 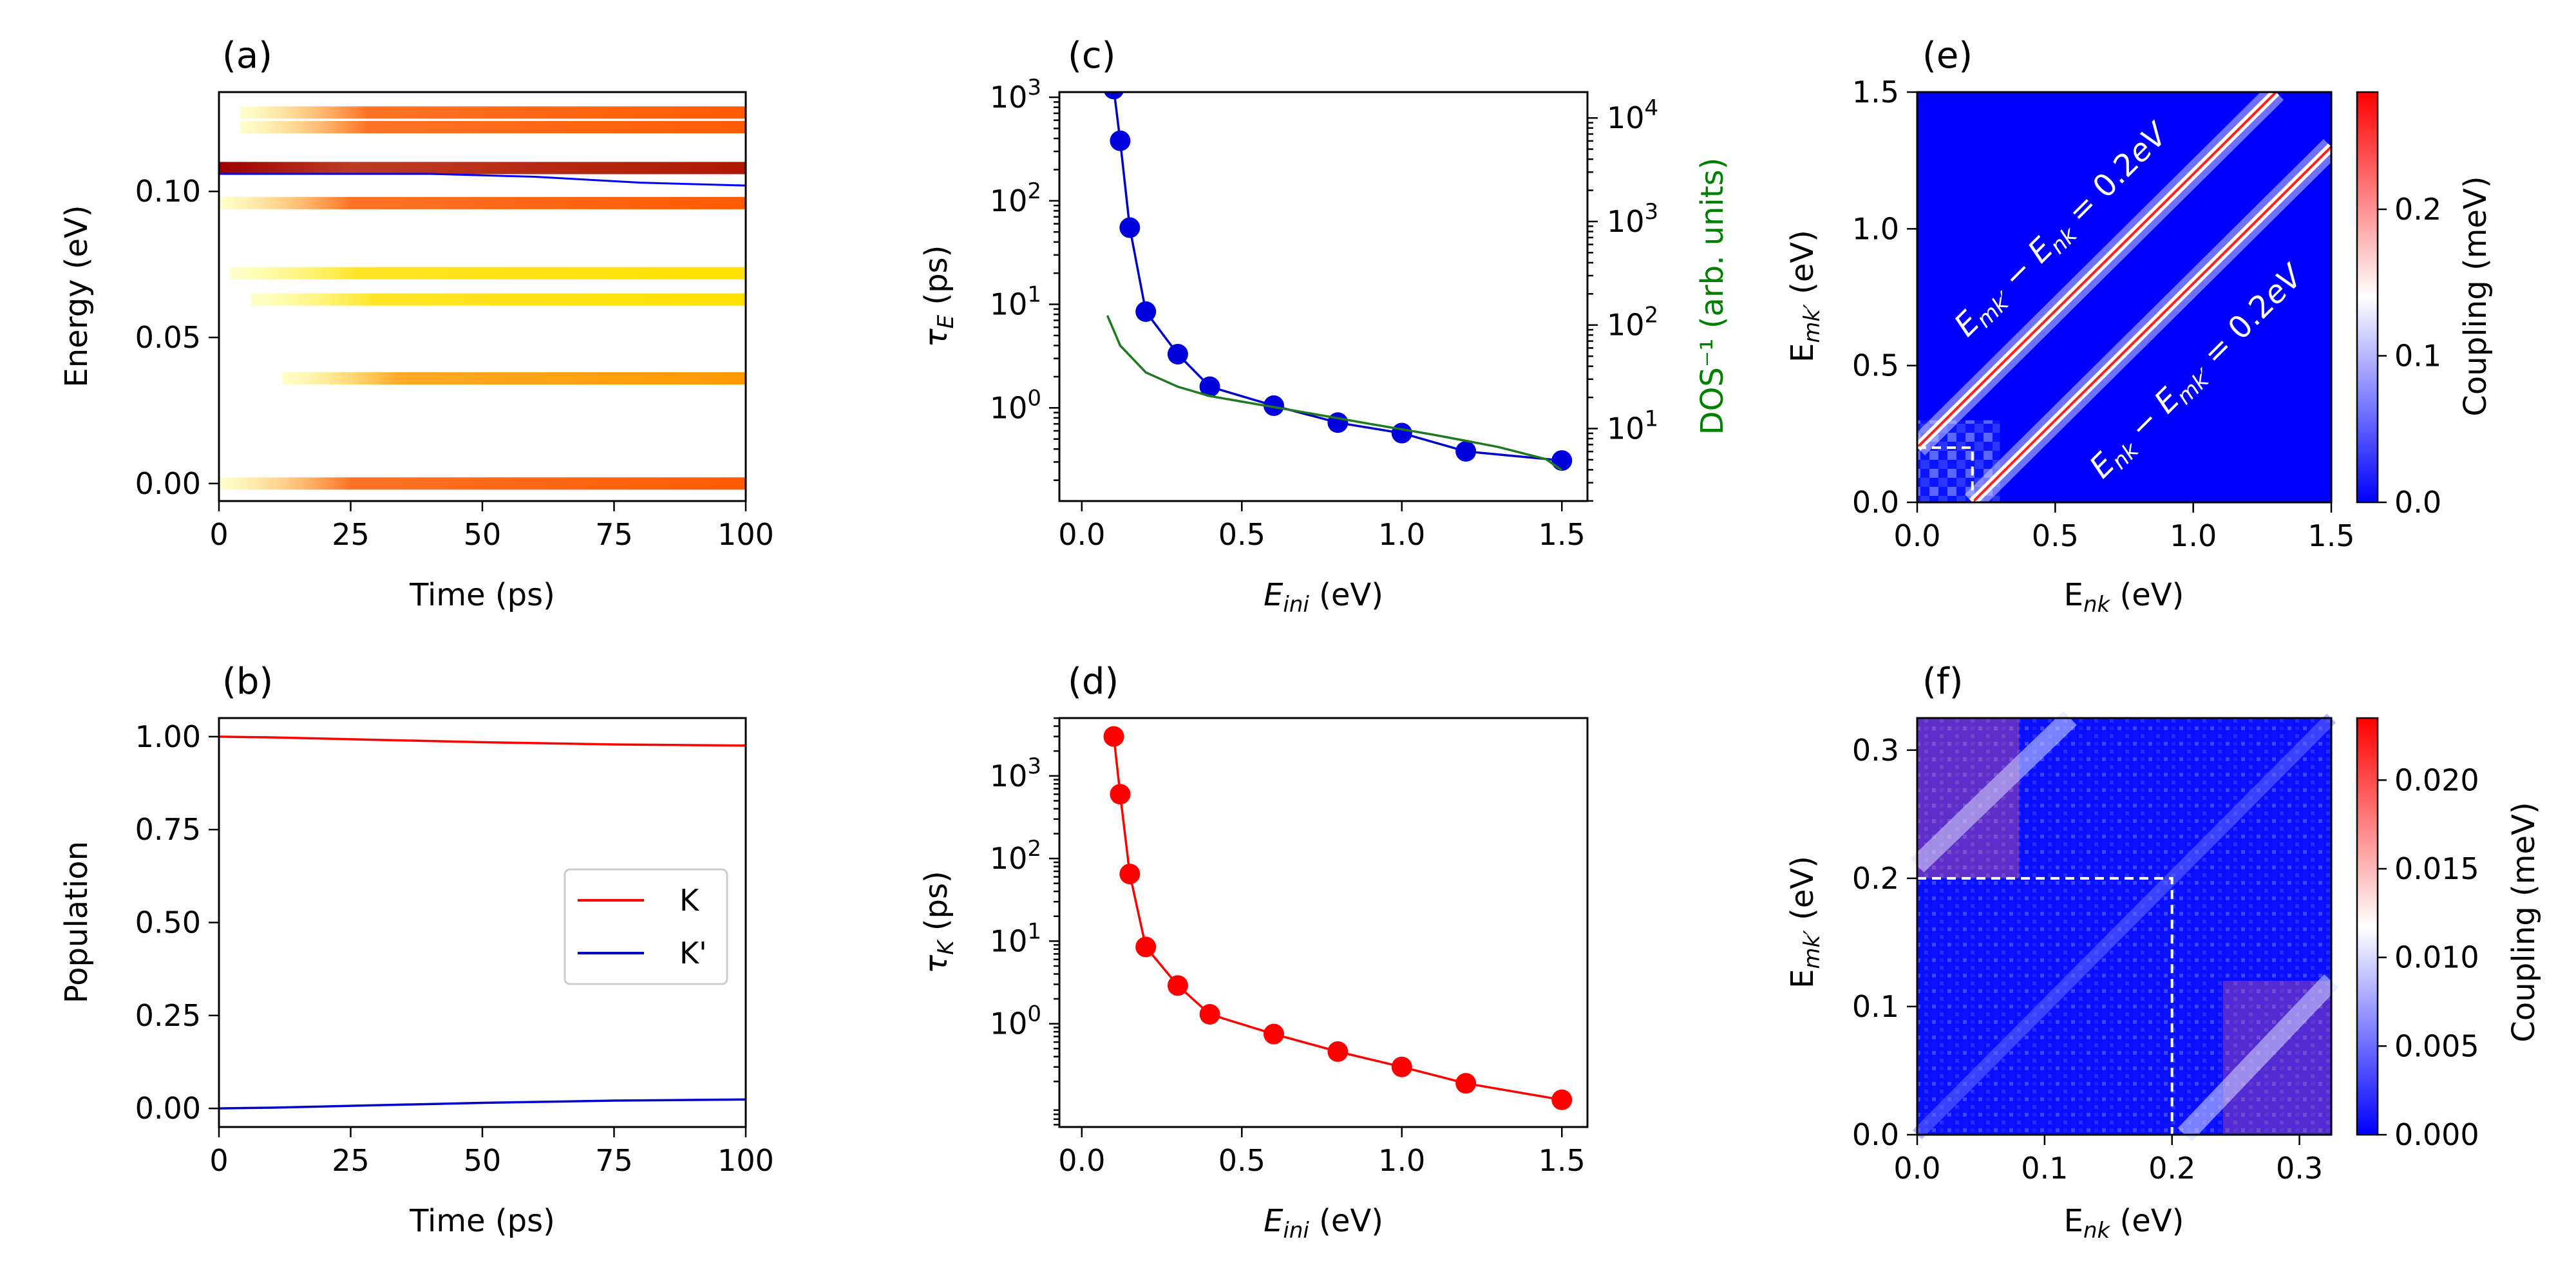 What do you see at coordinates (2045, 1006) in the screenshot?
I see `panel-f-dashed-box` at bounding box center [2045, 1006].